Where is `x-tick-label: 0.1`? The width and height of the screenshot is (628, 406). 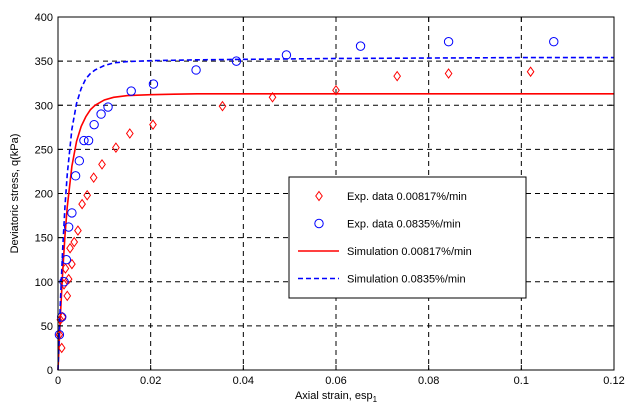 x-tick-label: 0.1 is located at coordinates (521, 381).